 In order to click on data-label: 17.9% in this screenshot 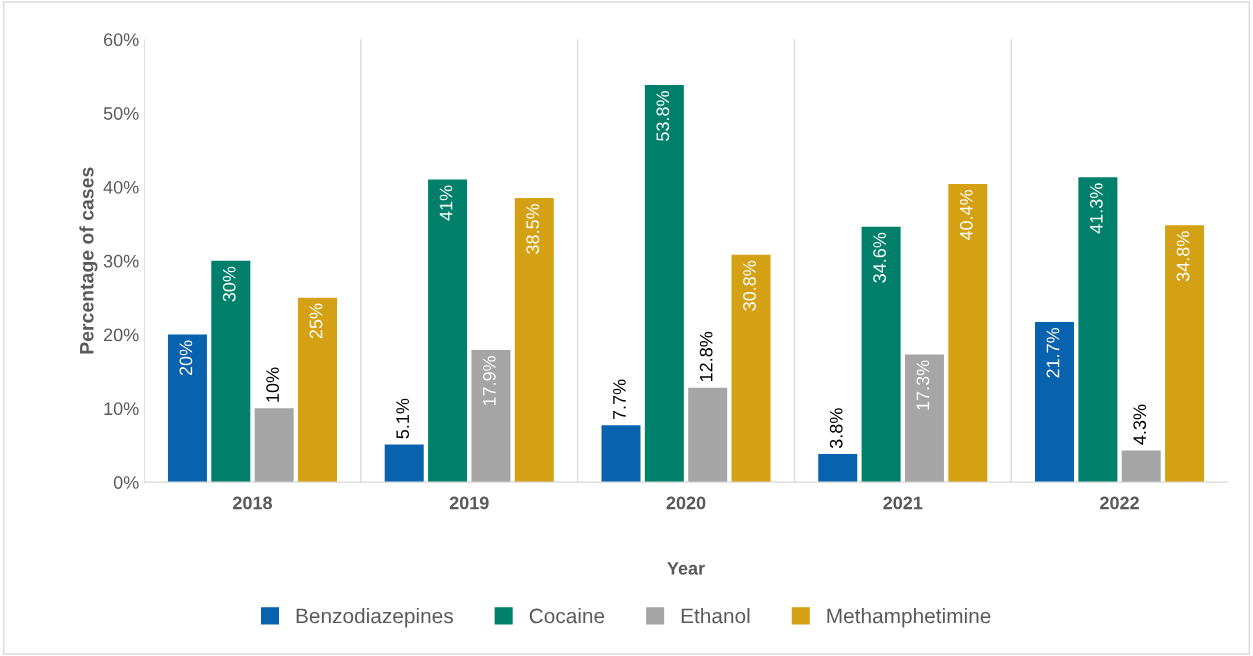, I will do `click(489, 381)`.